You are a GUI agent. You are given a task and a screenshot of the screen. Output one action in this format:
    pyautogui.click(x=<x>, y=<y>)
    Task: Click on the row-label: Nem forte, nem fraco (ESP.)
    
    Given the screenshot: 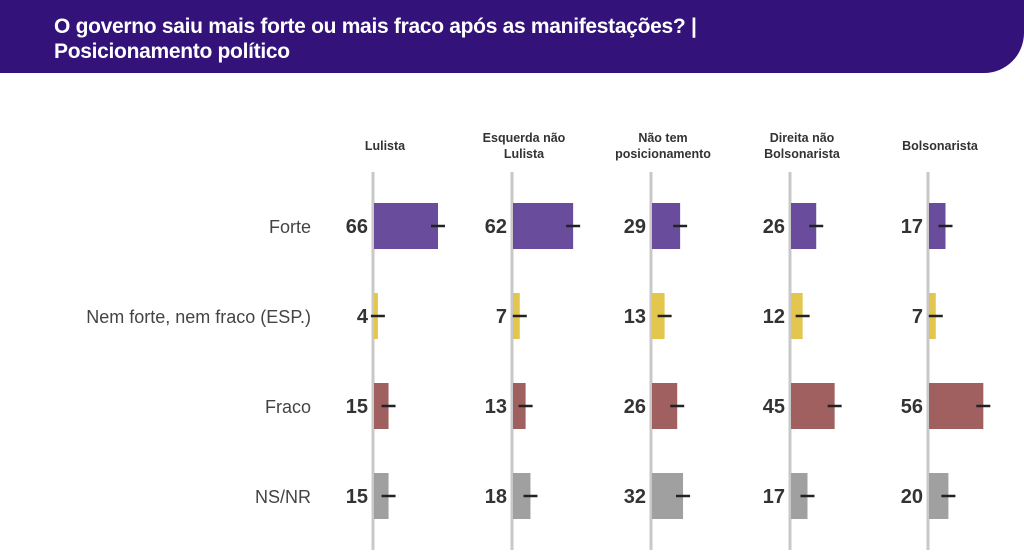 What is the action you would take?
    pyautogui.click(x=198, y=317)
    